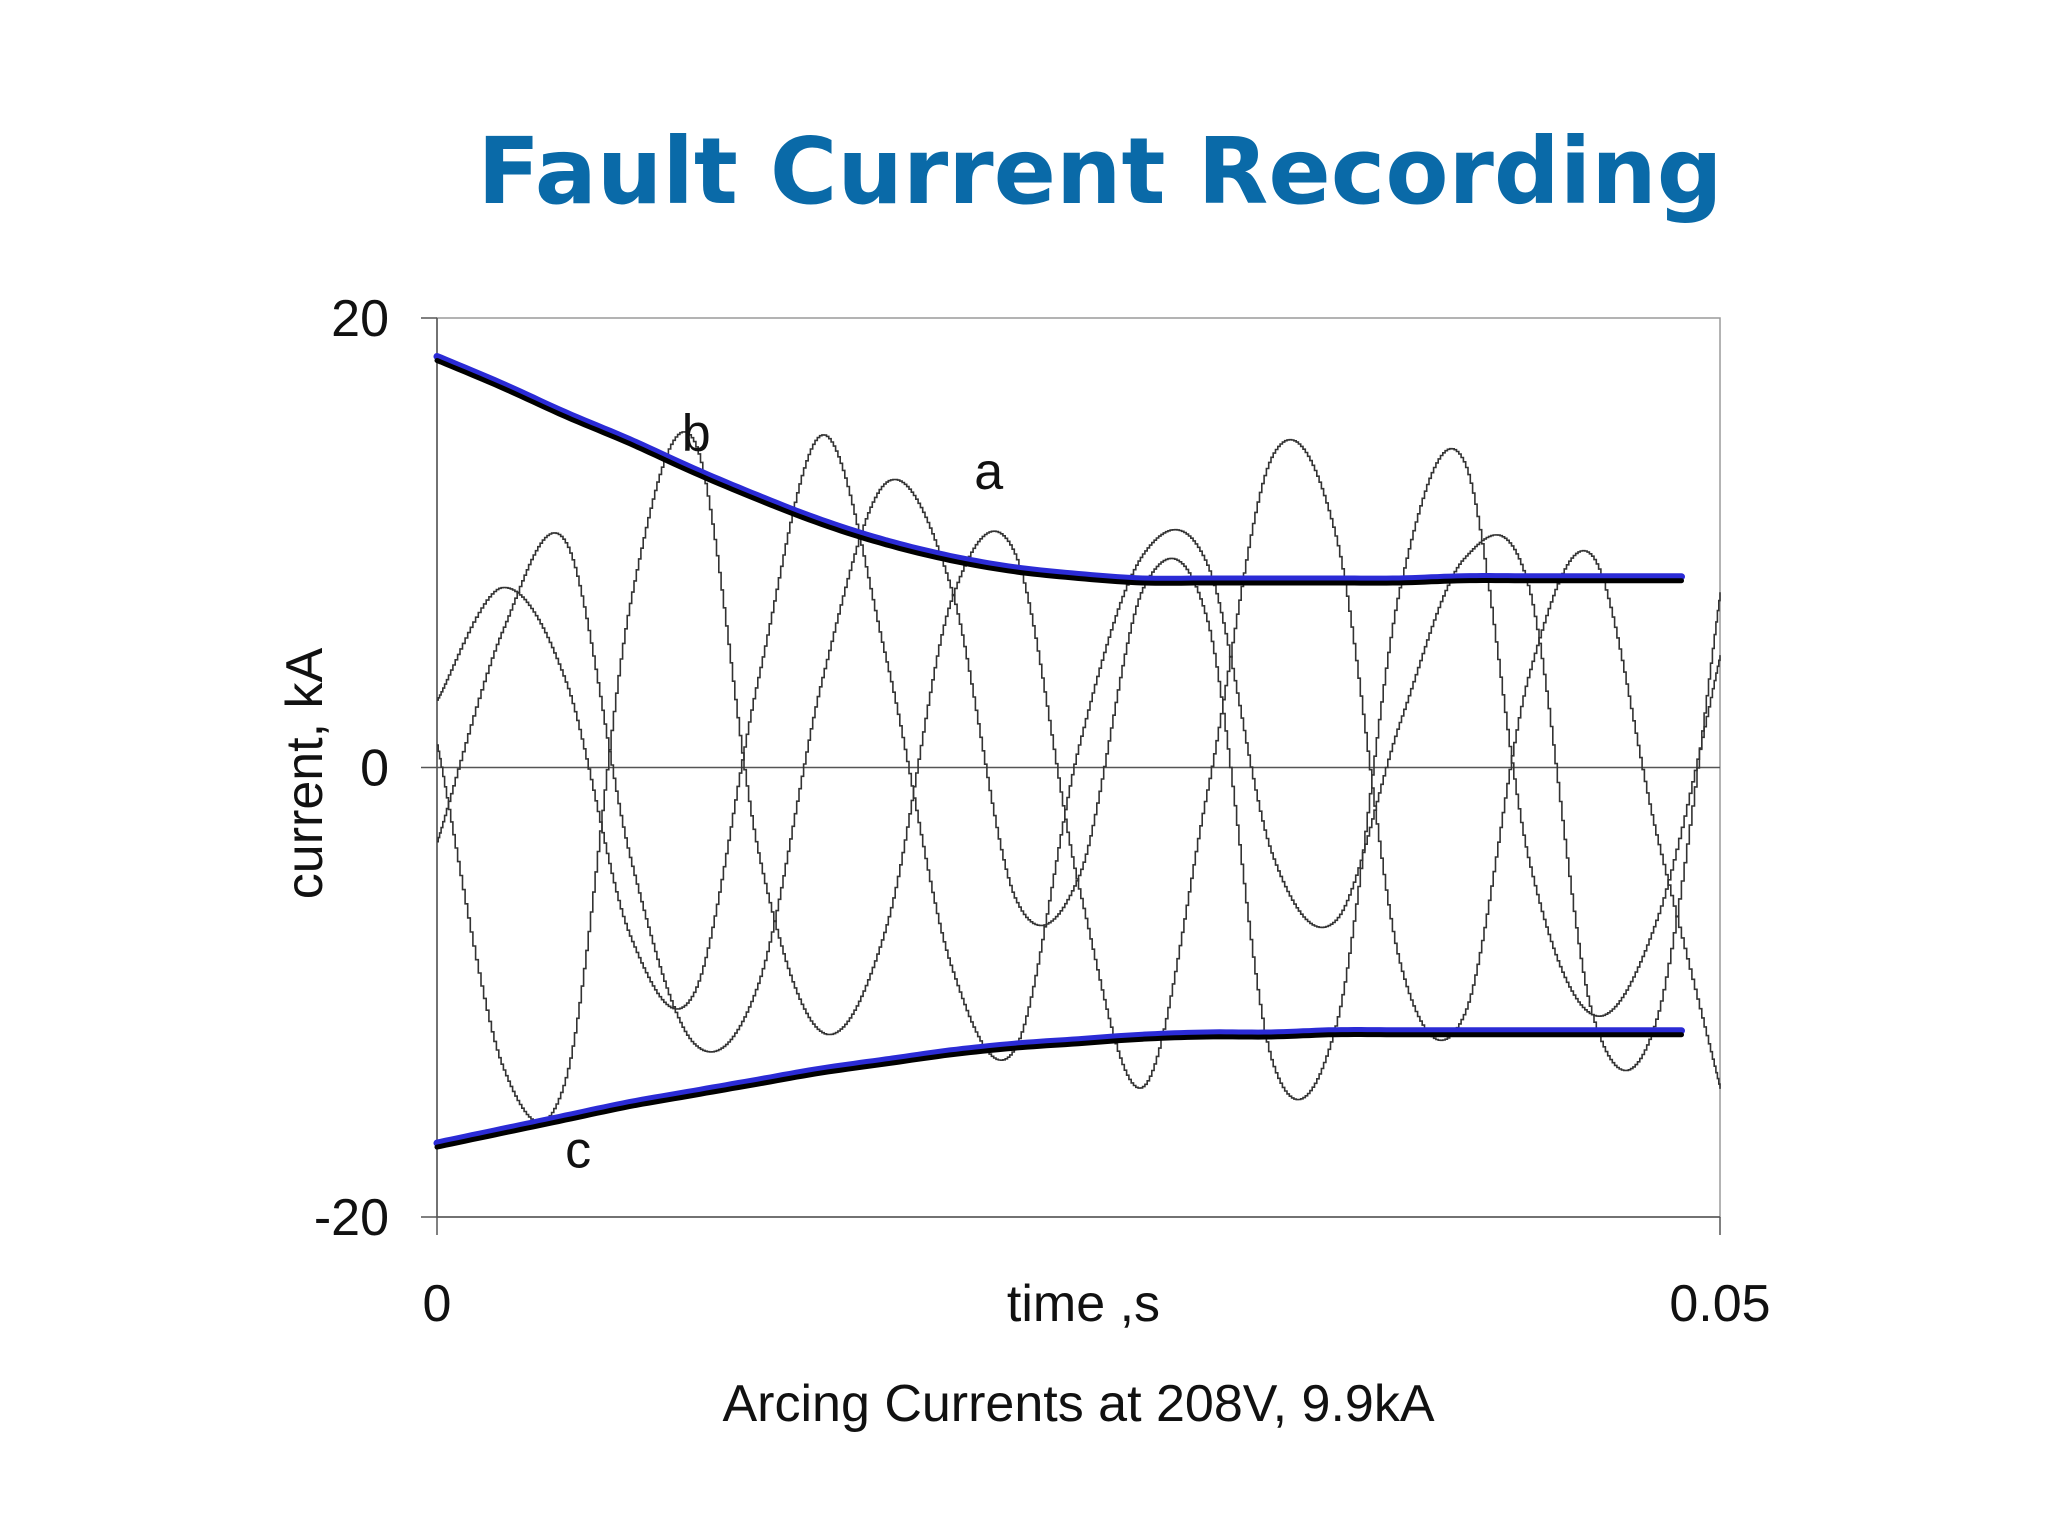 The image size is (2048, 1534). What do you see at coordinates (1059, 1091) in the screenshot?
I see `lower-envelope` at bounding box center [1059, 1091].